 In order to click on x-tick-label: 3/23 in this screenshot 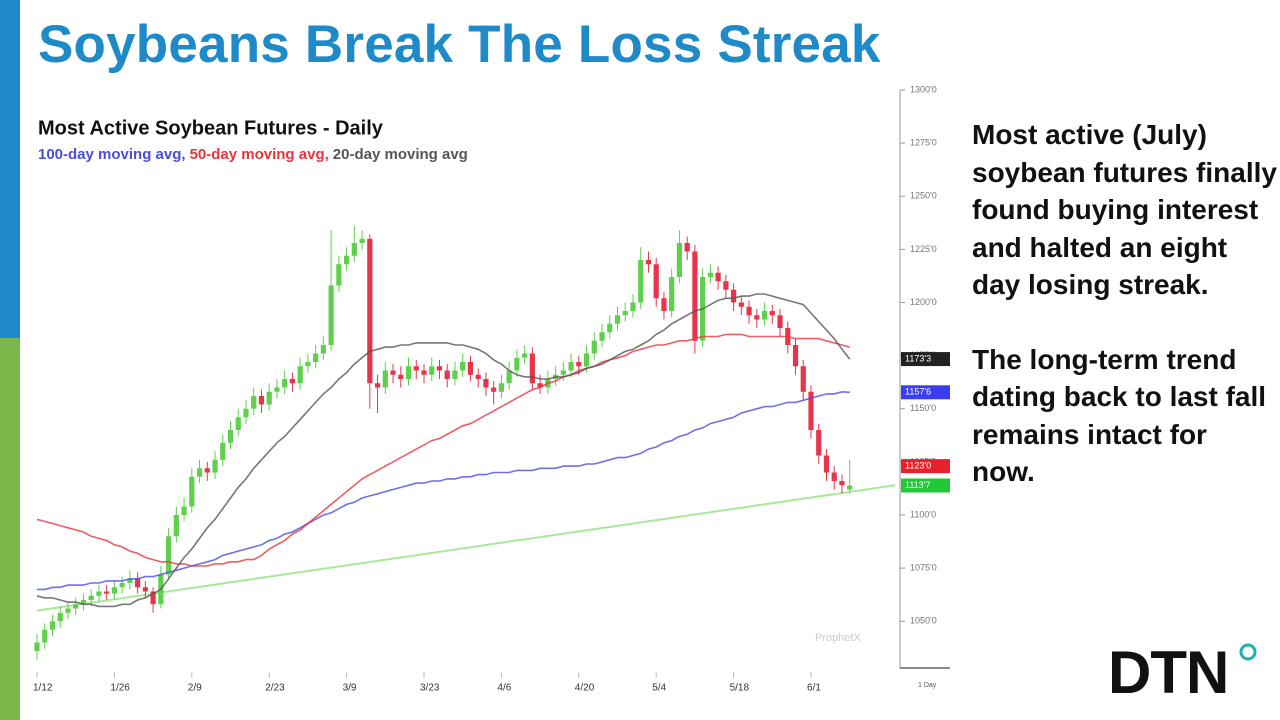, I will do `click(430, 688)`.